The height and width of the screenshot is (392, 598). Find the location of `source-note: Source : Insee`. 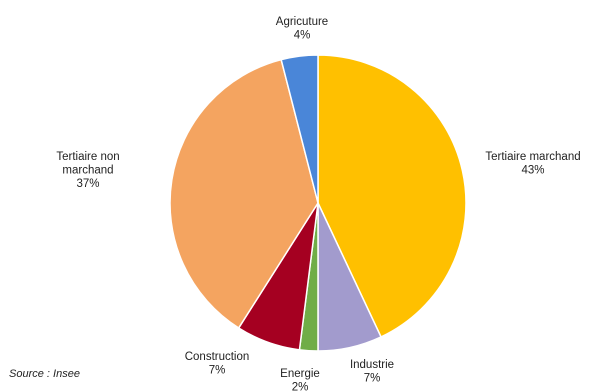

source-note: Source : Insee is located at coordinates (44, 374).